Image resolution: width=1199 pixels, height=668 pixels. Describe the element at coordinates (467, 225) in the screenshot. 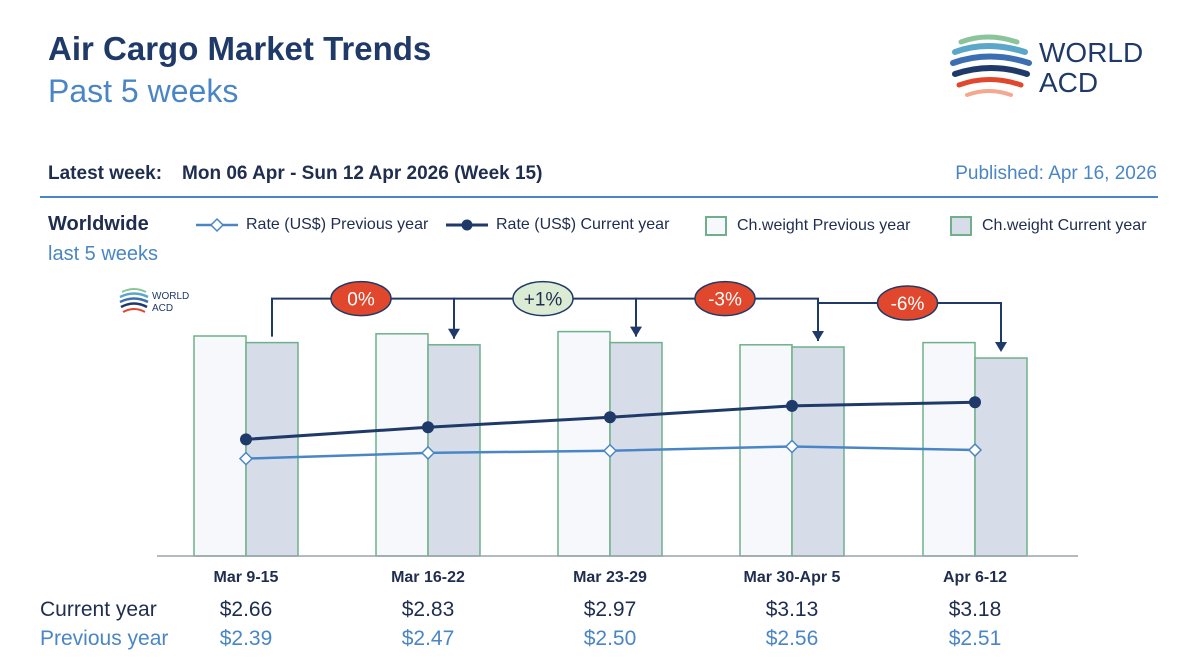

I see `legend-line-dot-icon` at that location.